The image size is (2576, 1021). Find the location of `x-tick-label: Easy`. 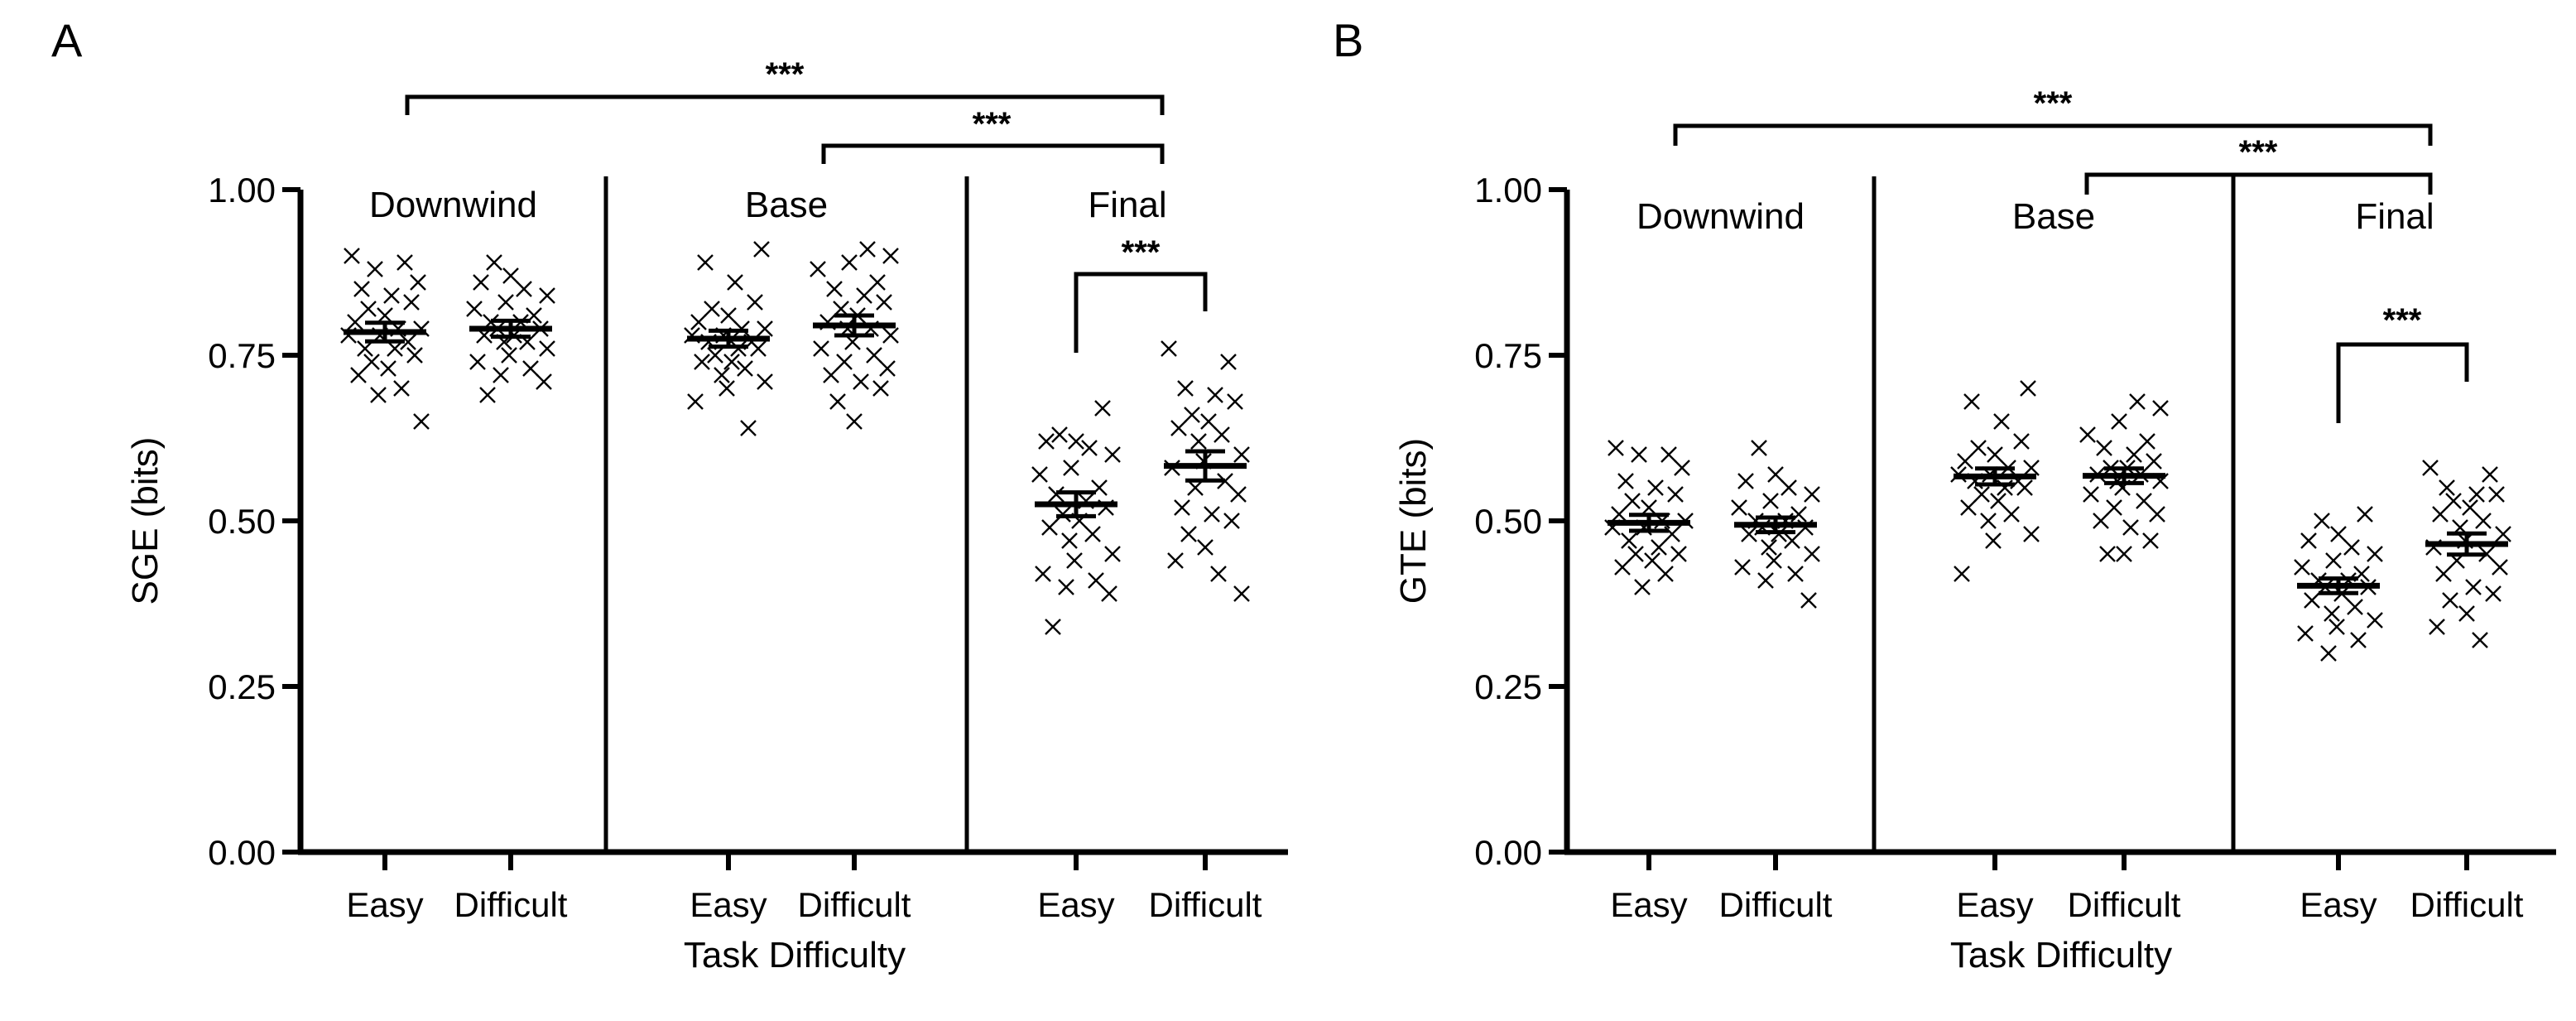

x-tick-label: Easy is located at coordinates (1648, 905).